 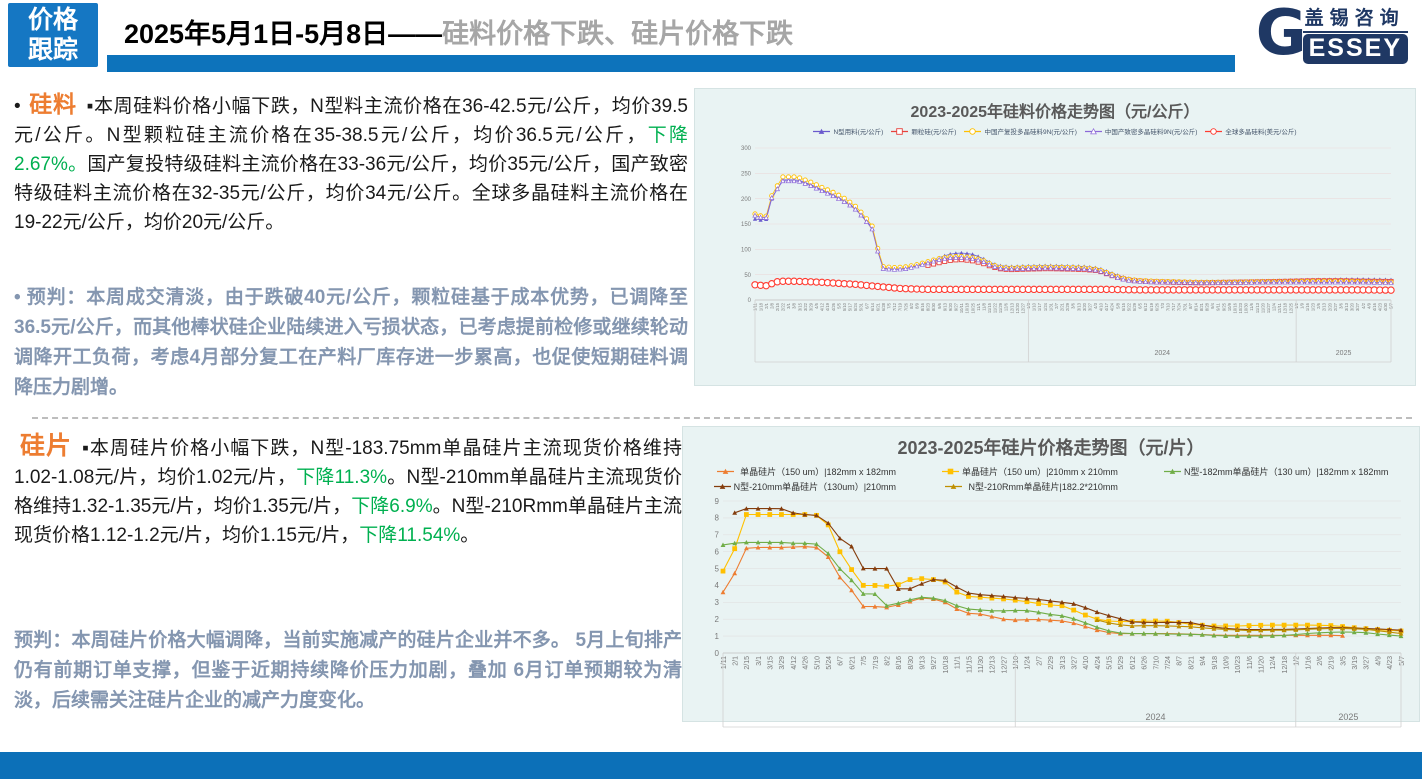 What do you see at coordinates (877, 306) in the screenshot?
I see `svg-text: 6/21` at bounding box center [877, 306].